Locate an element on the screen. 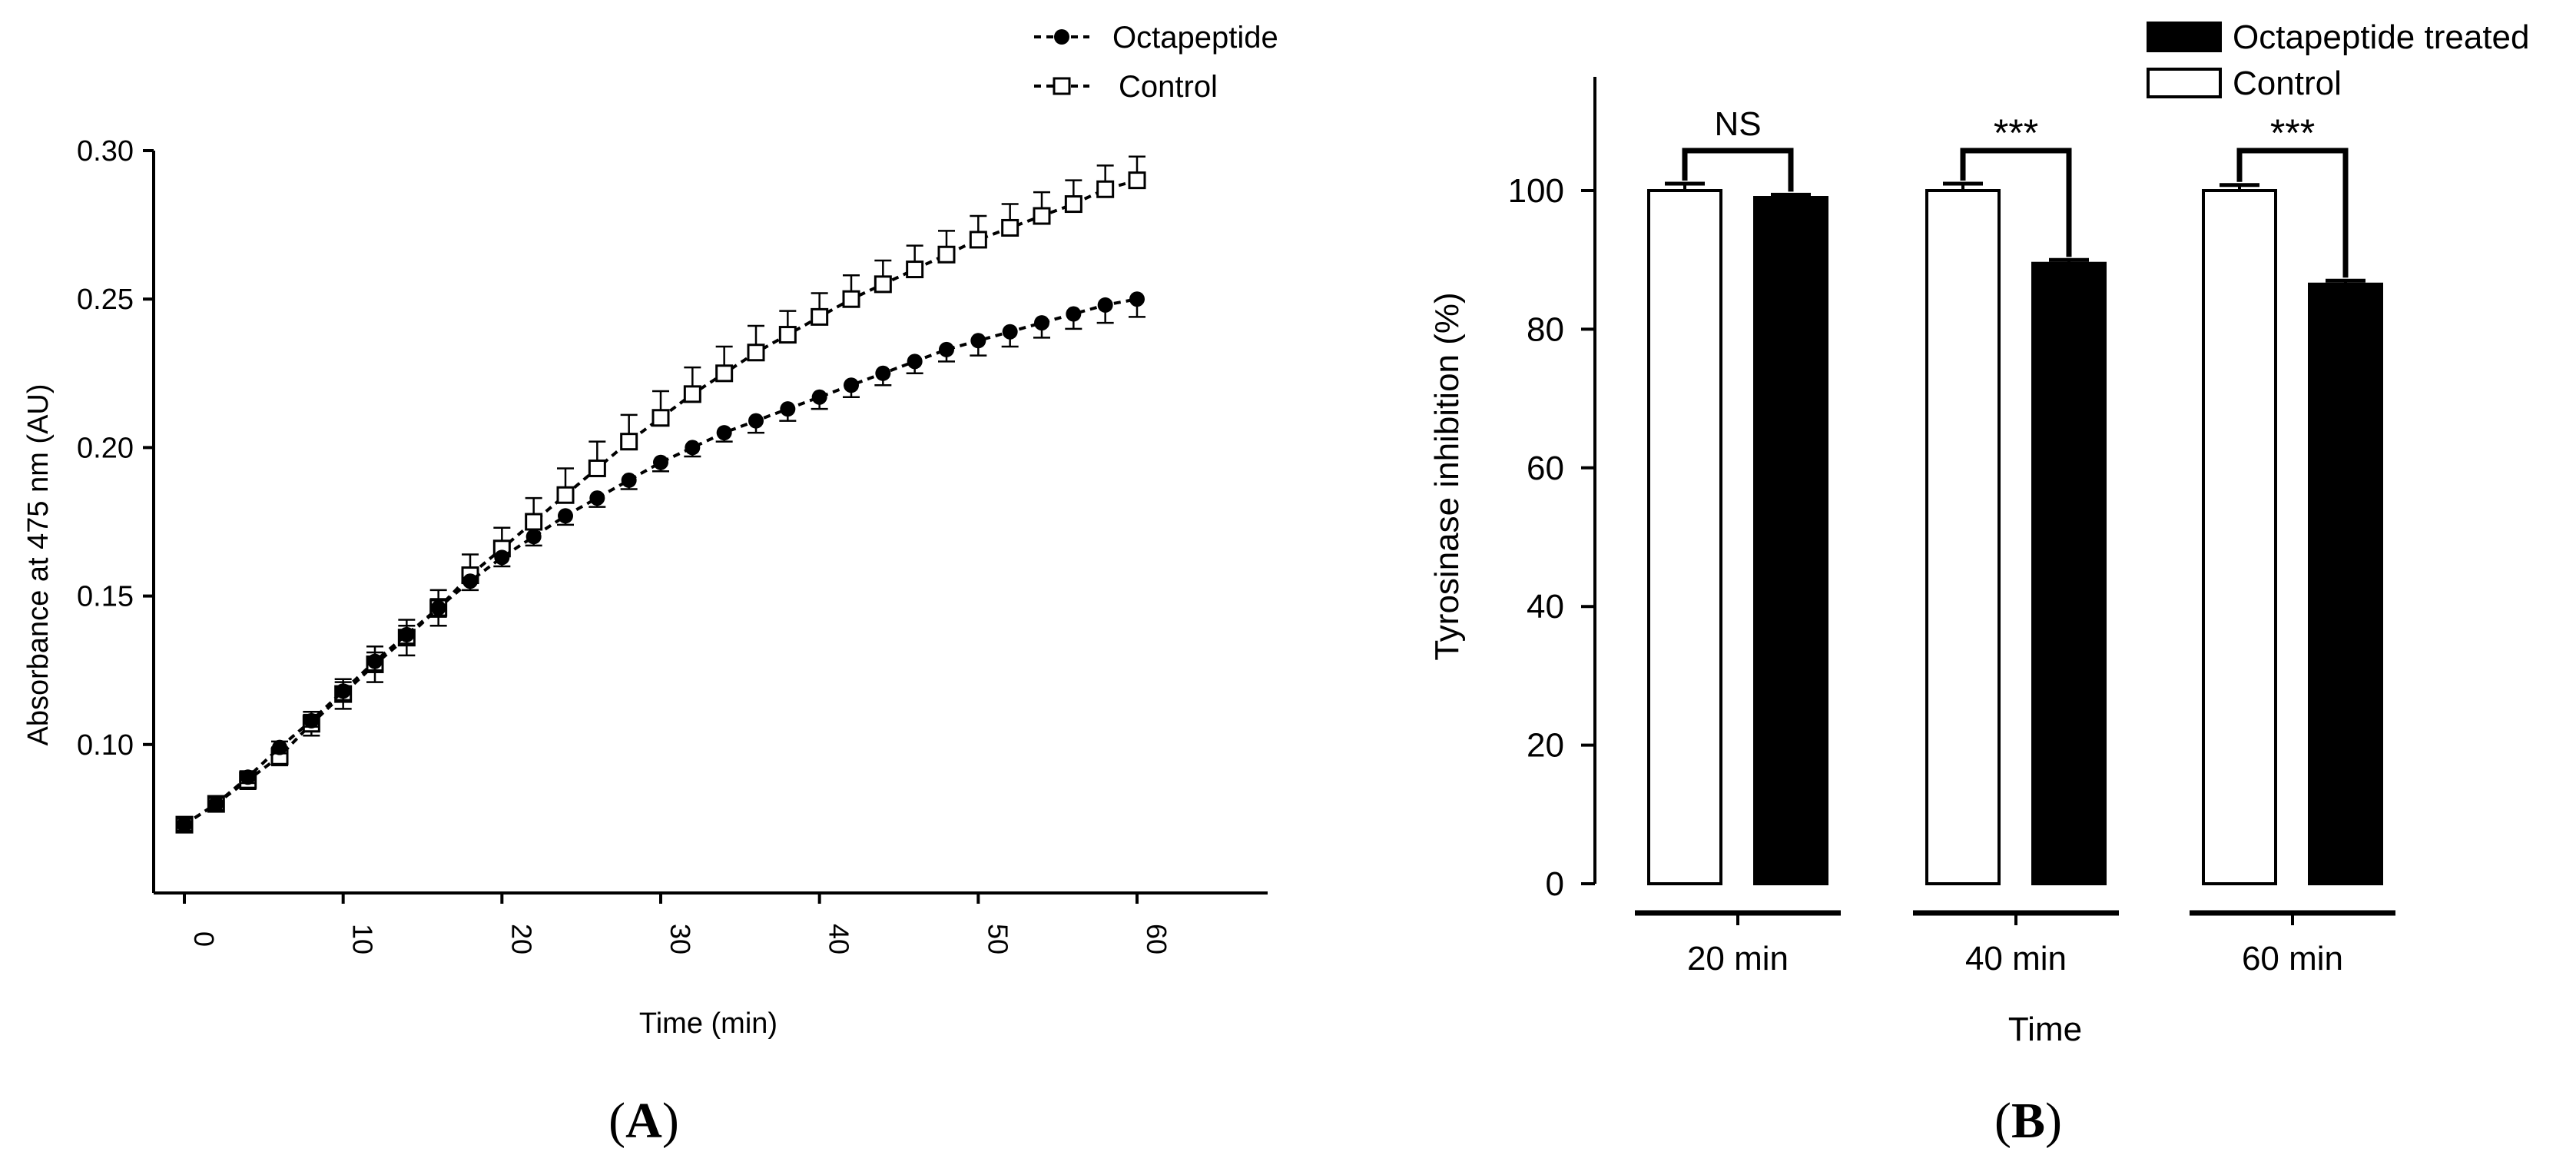 The image size is (2576, 1175). panel-label: (B) is located at coordinates (2028, 1121).